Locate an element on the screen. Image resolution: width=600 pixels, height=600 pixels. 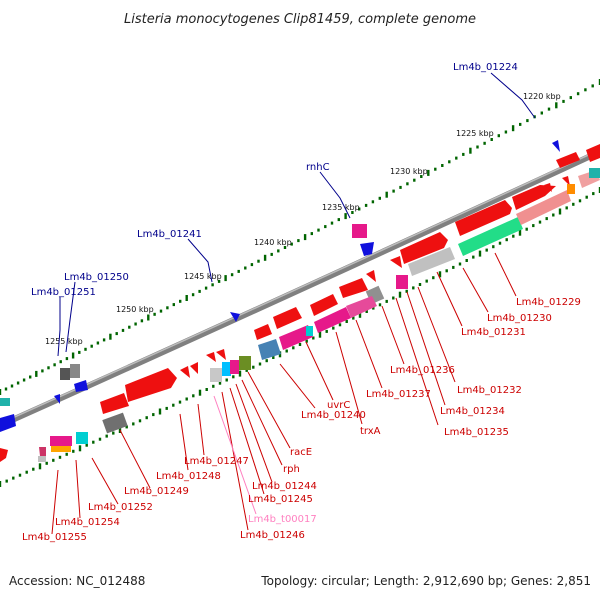
gene-label: Lm4b_01229 is located at coordinates (548, 302).